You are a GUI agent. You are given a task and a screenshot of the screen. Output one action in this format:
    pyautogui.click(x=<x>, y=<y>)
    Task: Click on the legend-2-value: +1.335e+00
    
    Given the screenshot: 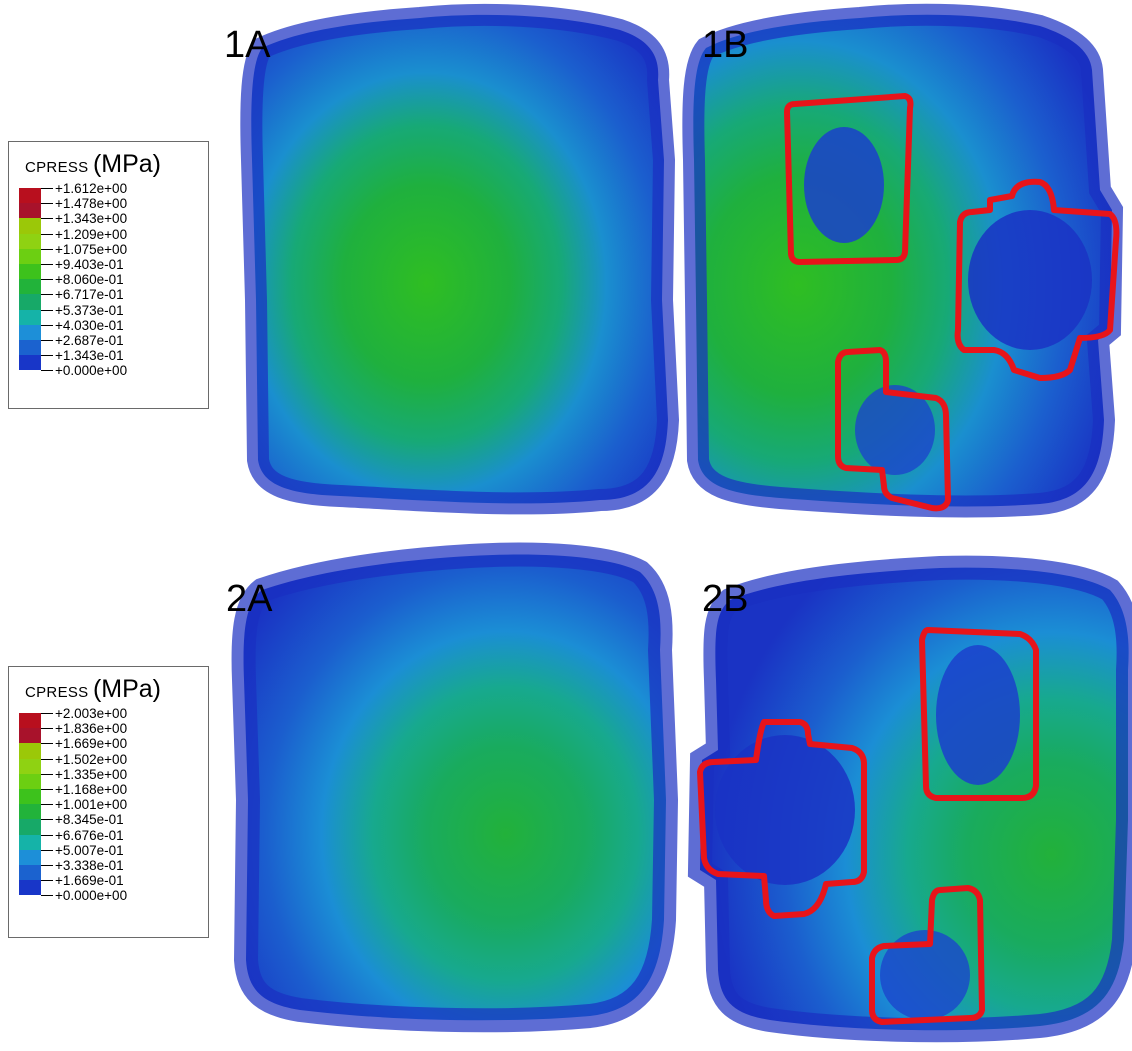 What is the action you would take?
    pyautogui.click(x=91, y=774)
    